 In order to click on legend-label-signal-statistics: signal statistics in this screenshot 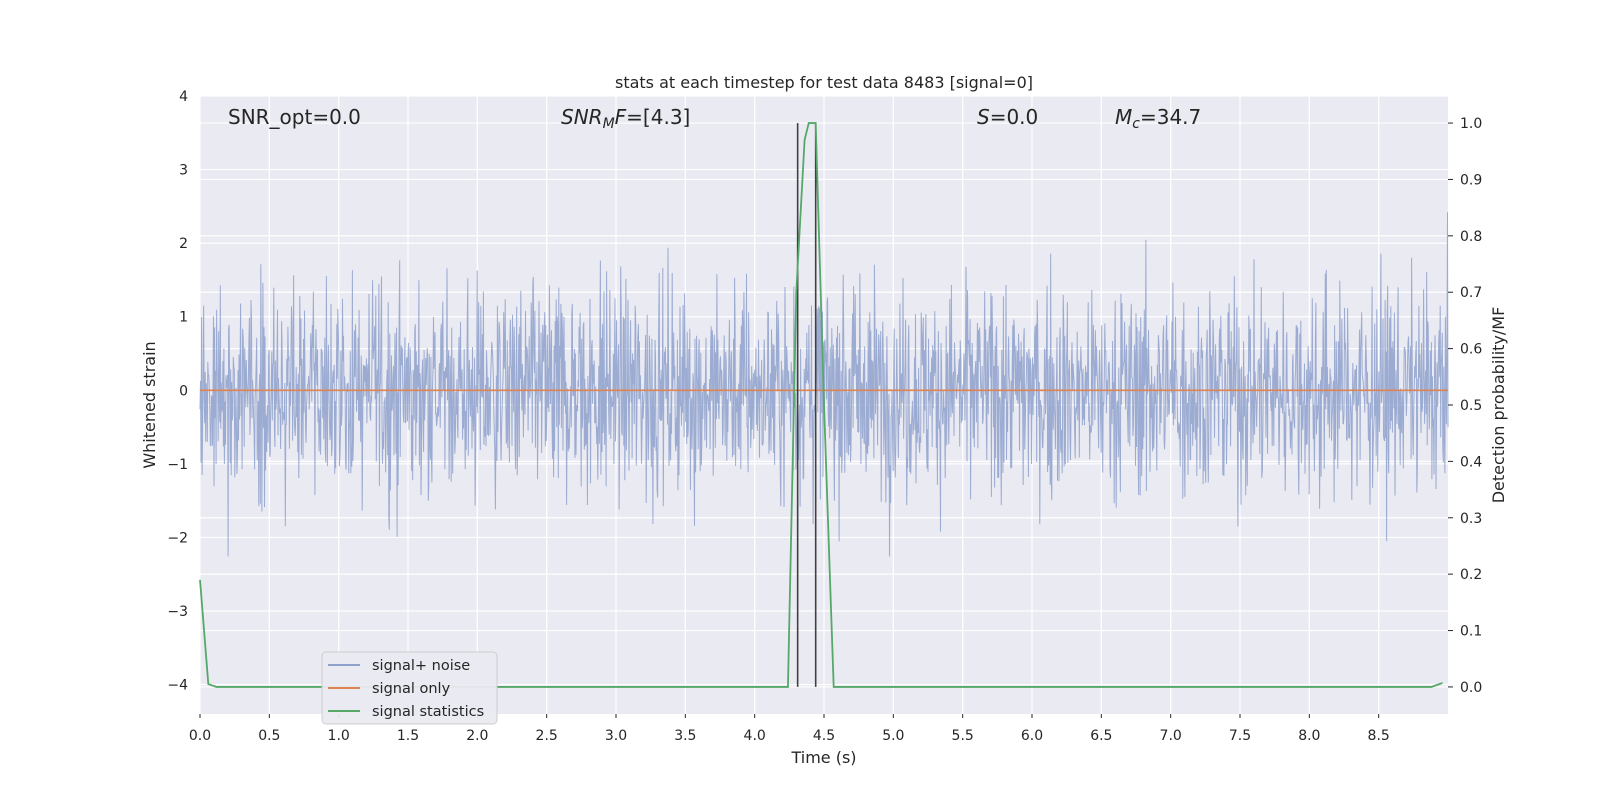, I will do `click(428, 712)`.